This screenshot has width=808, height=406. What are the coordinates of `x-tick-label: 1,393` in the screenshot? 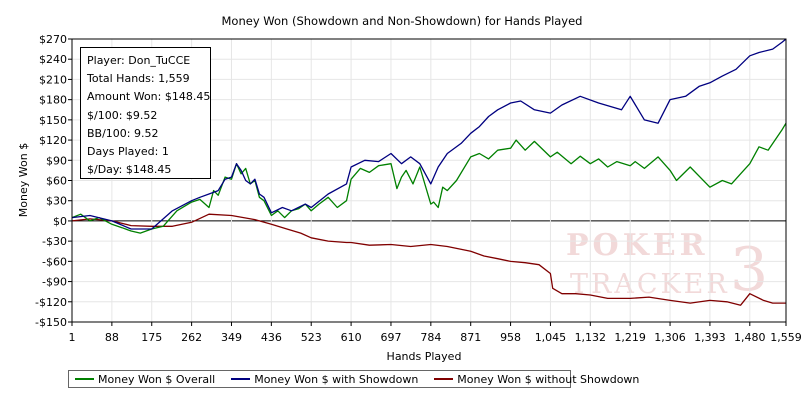 It's located at (710, 337).